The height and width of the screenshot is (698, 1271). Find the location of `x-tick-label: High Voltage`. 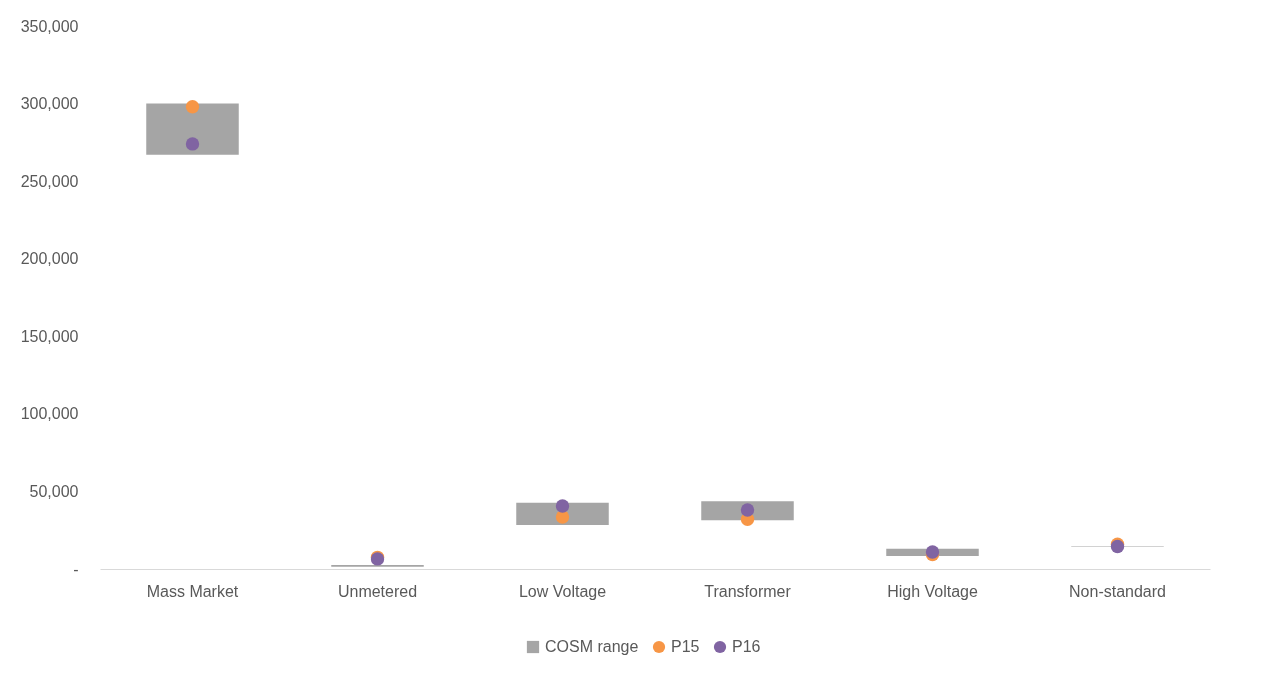

x-tick-label: High Voltage is located at coordinates (932, 591).